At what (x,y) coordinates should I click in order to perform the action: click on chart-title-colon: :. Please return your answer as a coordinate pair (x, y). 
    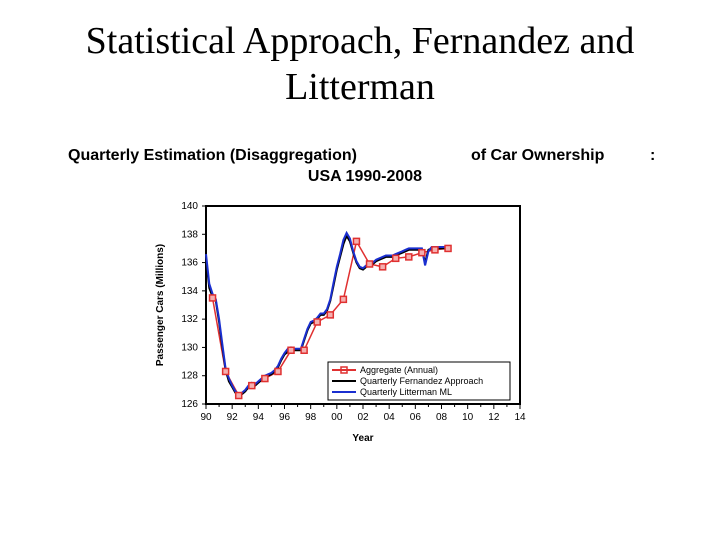
    Looking at the image, I should click on (652, 155).